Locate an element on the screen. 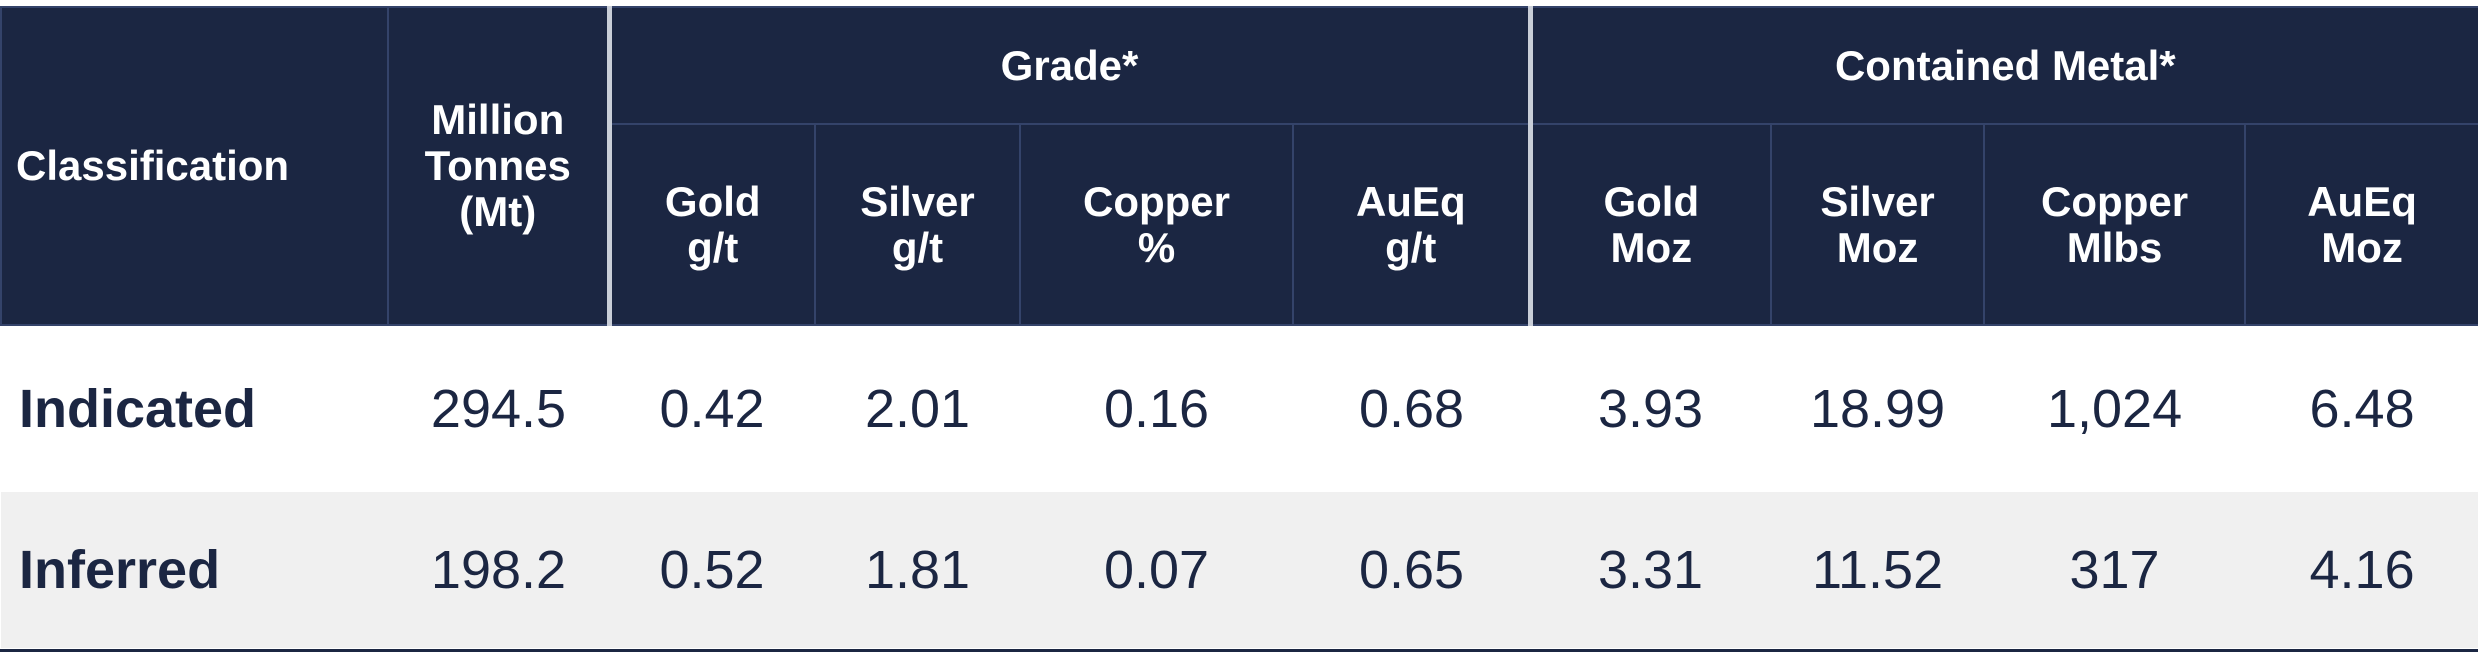 Image resolution: width=2478 pixels, height=660 pixels. cell: 0.52 is located at coordinates (712, 570).